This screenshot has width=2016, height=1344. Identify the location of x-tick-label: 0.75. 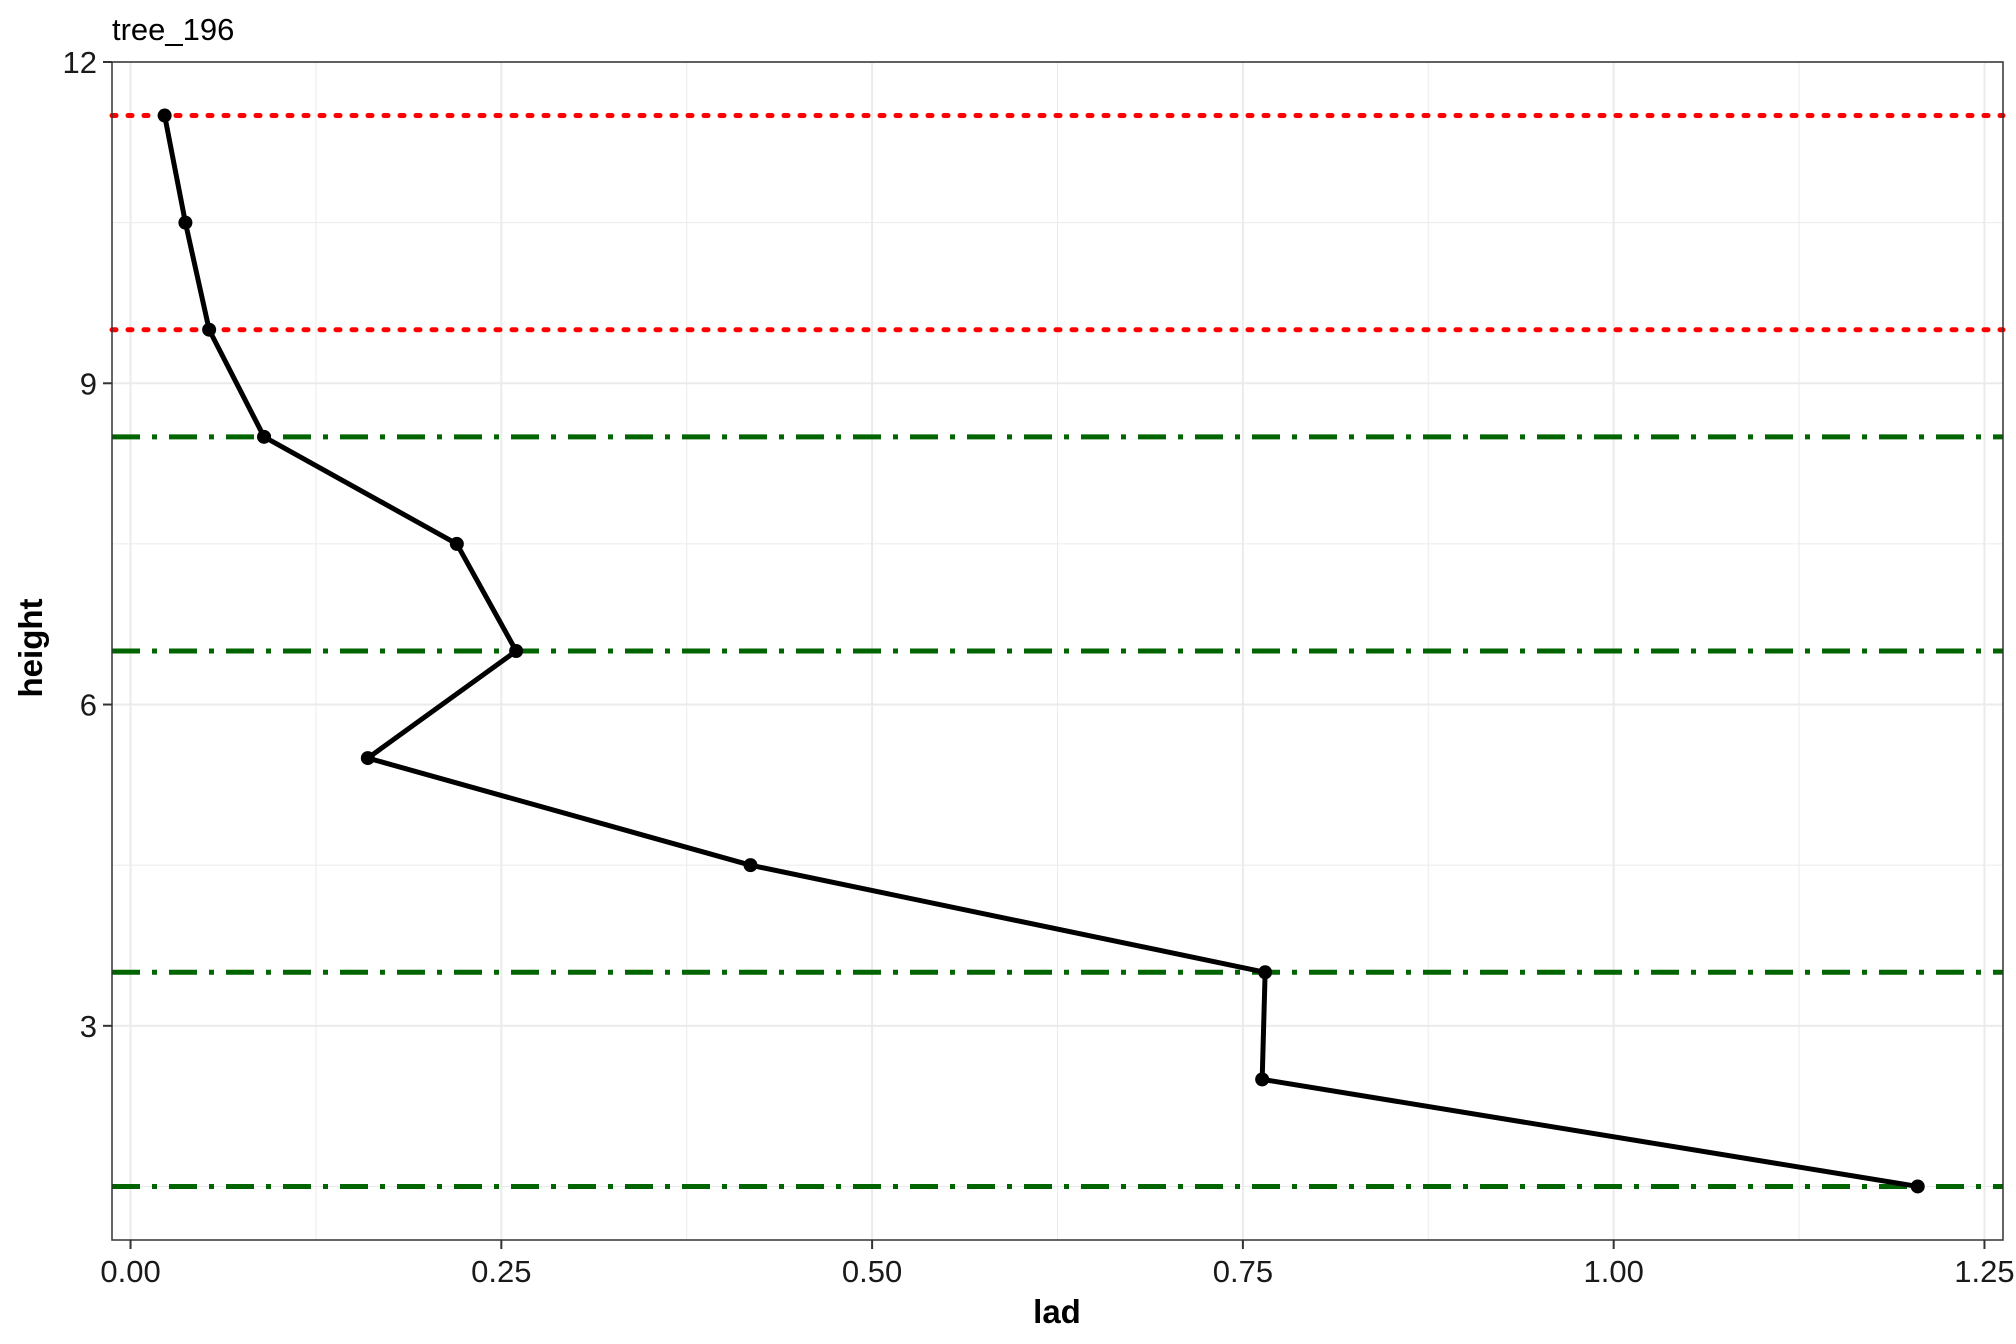
(1243, 1271).